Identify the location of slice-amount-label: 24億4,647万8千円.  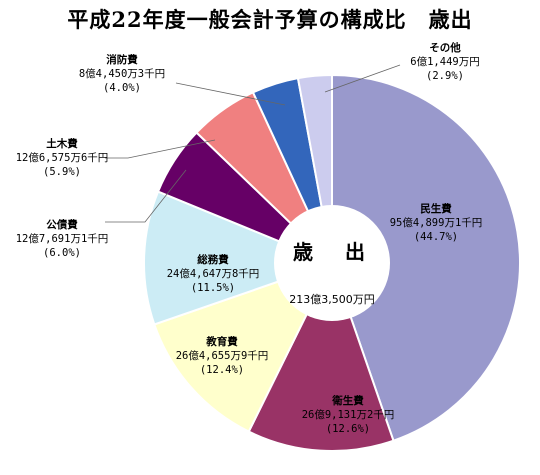
(213, 273).